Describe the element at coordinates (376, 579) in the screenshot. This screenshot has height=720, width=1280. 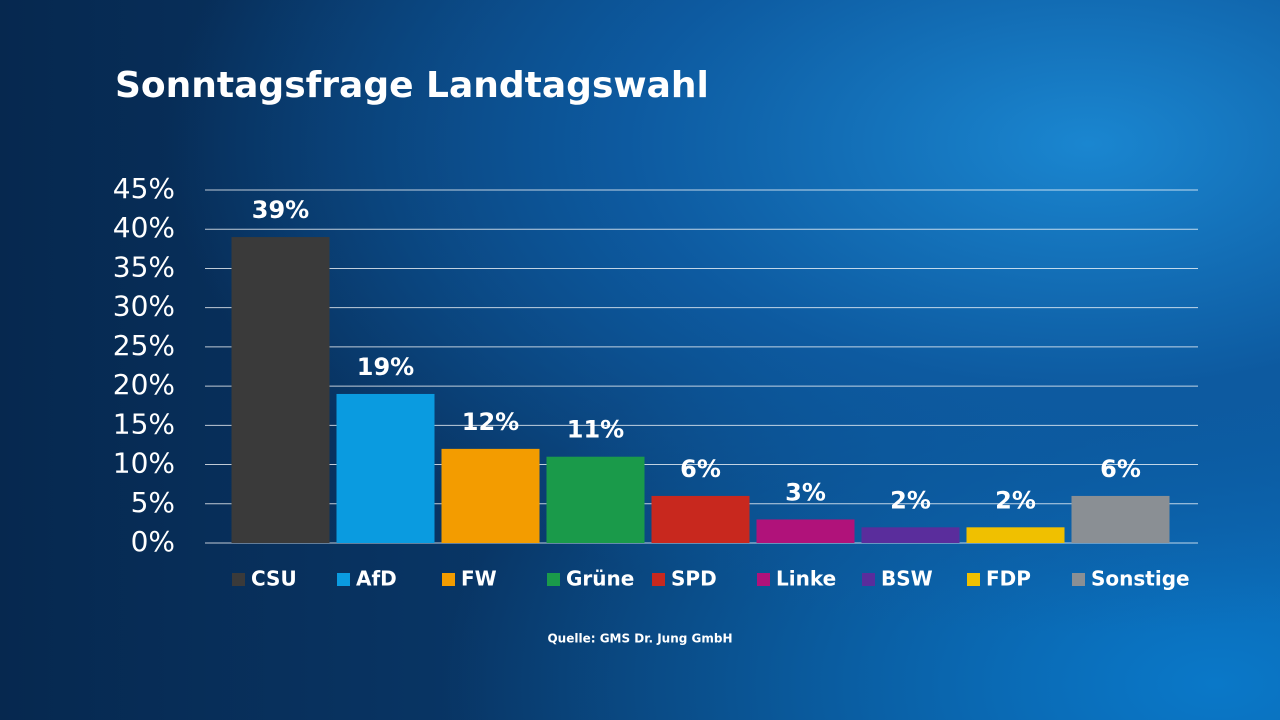
I see `legend-label: AfD` at that location.